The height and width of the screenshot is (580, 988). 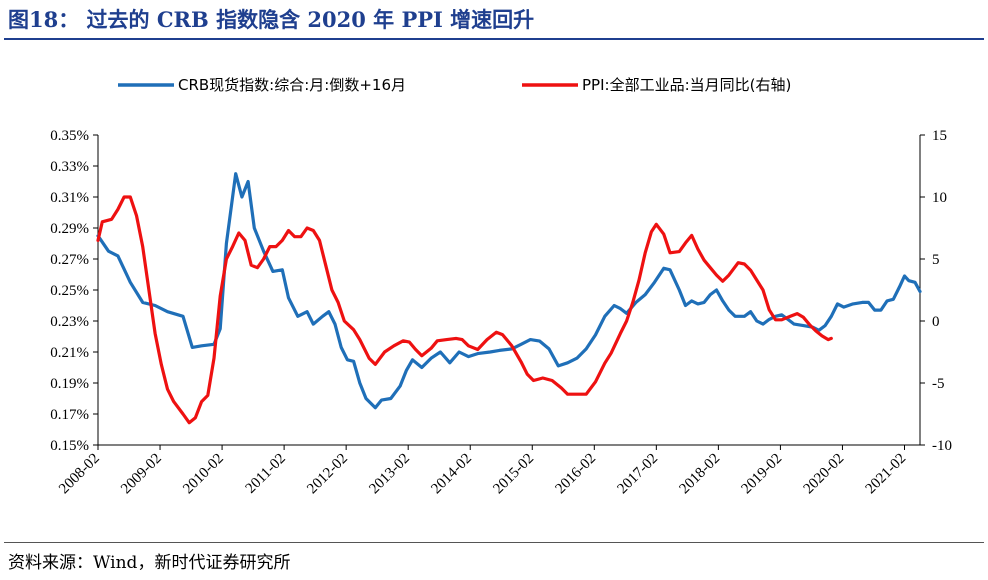 What do you see at coordinates (494, 542) in the screenshot?
I see `footer-divider` at bounding box center [494, 542].